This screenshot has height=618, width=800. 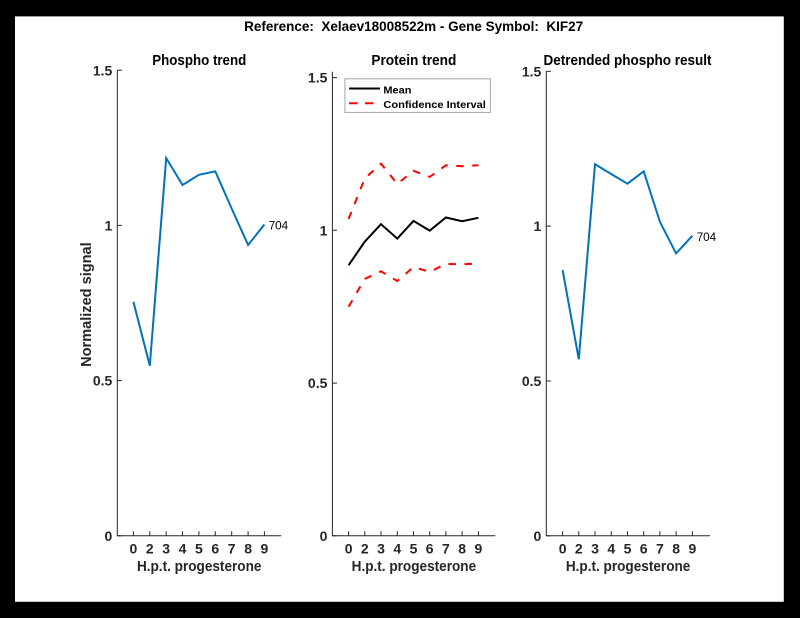 What do you see at coordinates (413, 61) in the screenshot?
I see `svg-text: Protein trend` at bounding box center [413, 61].